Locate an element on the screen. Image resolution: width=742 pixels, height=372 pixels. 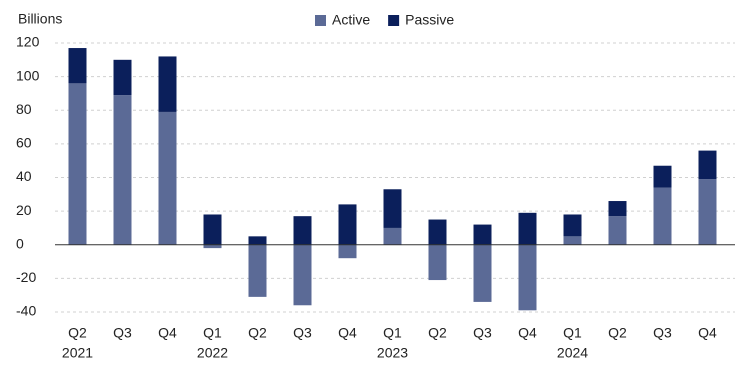
x-tick-year: 2023 is located at coordinates (392, 353).